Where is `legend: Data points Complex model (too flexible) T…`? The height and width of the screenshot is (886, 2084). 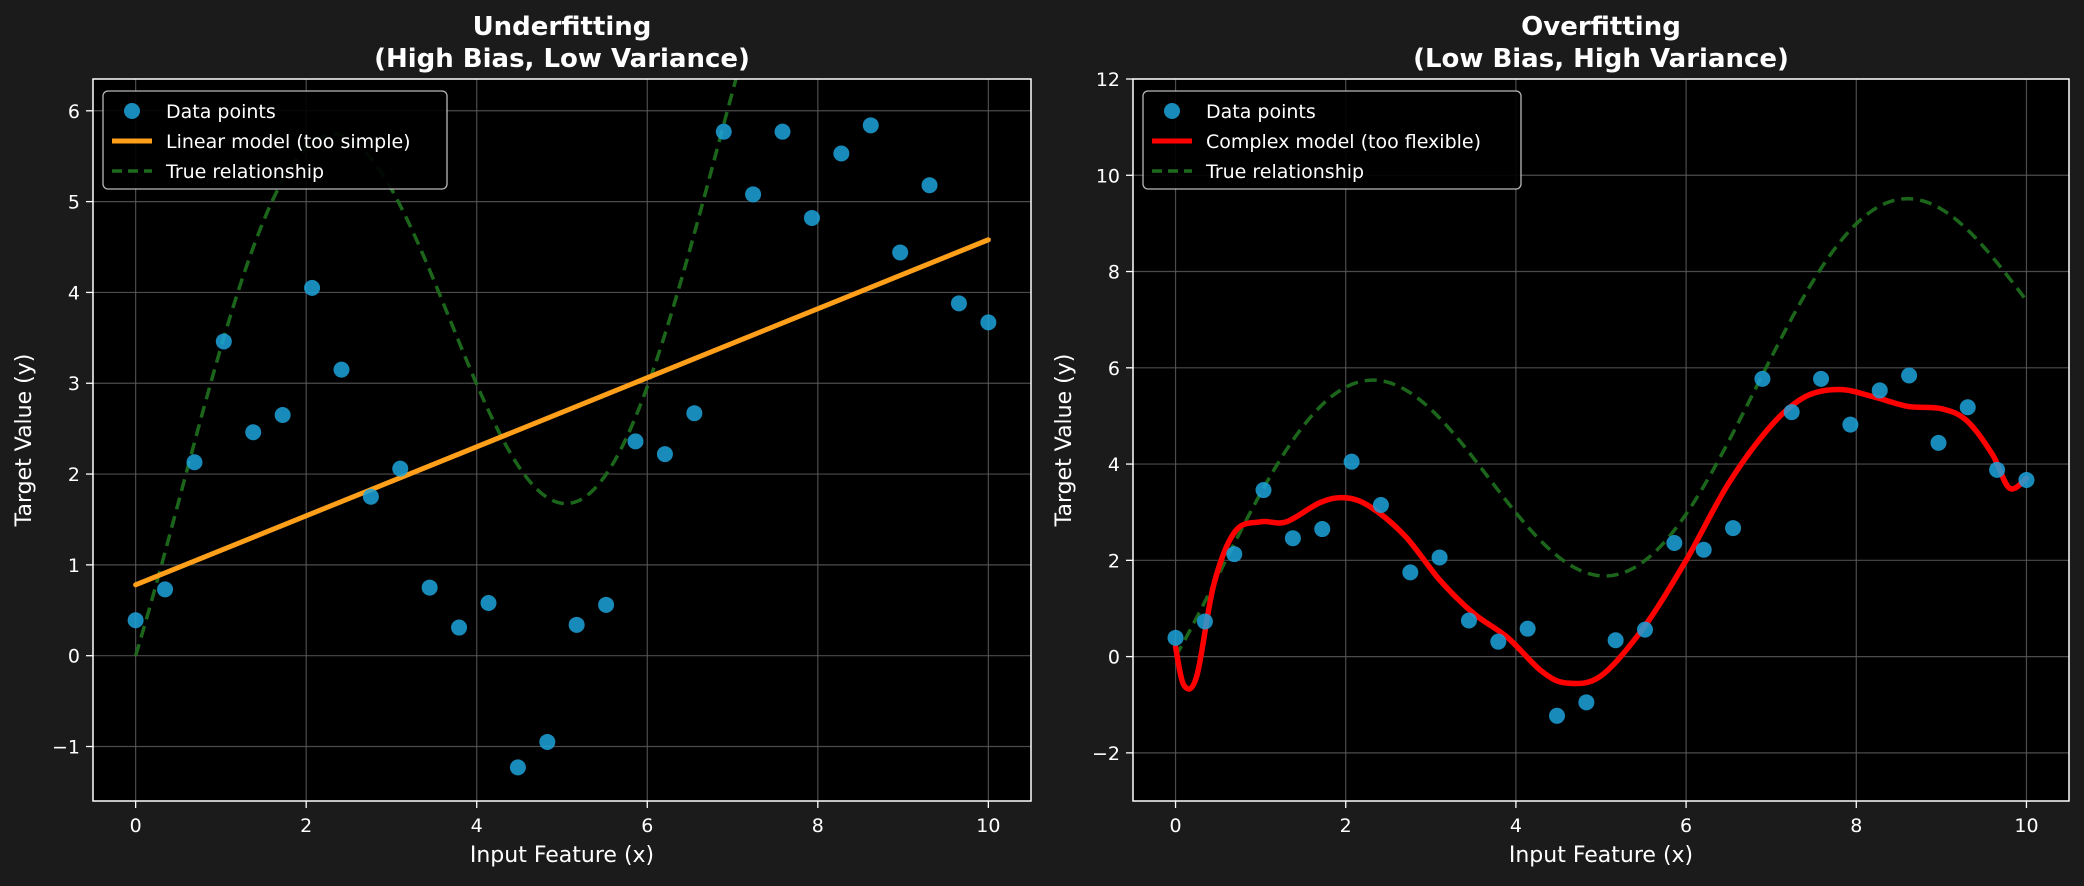
legend: Data points Complex model (too flexible) T… is located at coordinates (1332, 140).